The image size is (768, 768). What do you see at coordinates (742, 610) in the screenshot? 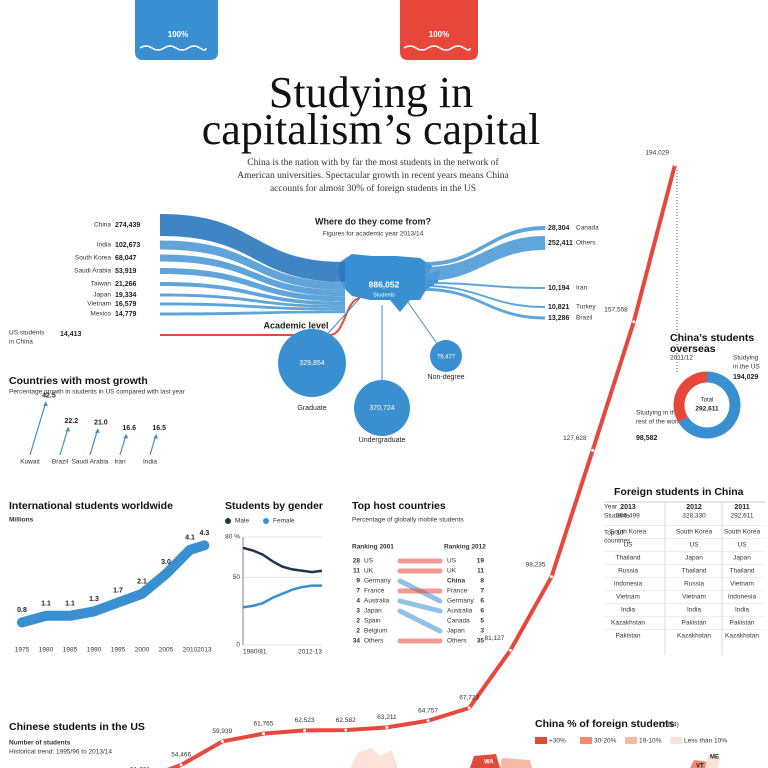
I see `table-cell: India` at bounding box center [742, 610].